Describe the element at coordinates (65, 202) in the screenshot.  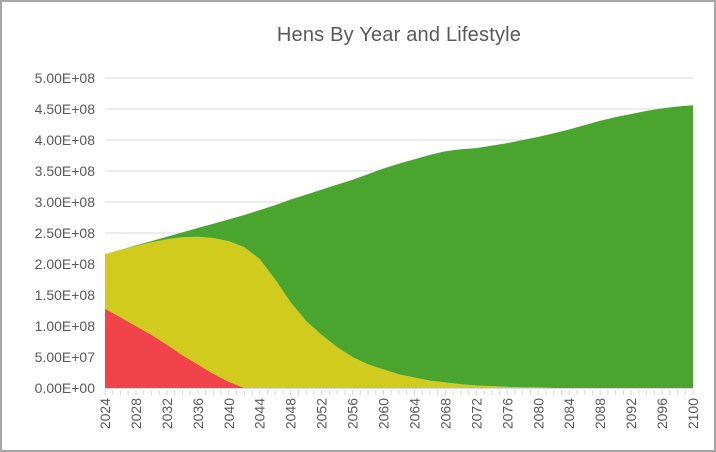
I see `y-axis-tick-label: 3.00E+08` at that location.